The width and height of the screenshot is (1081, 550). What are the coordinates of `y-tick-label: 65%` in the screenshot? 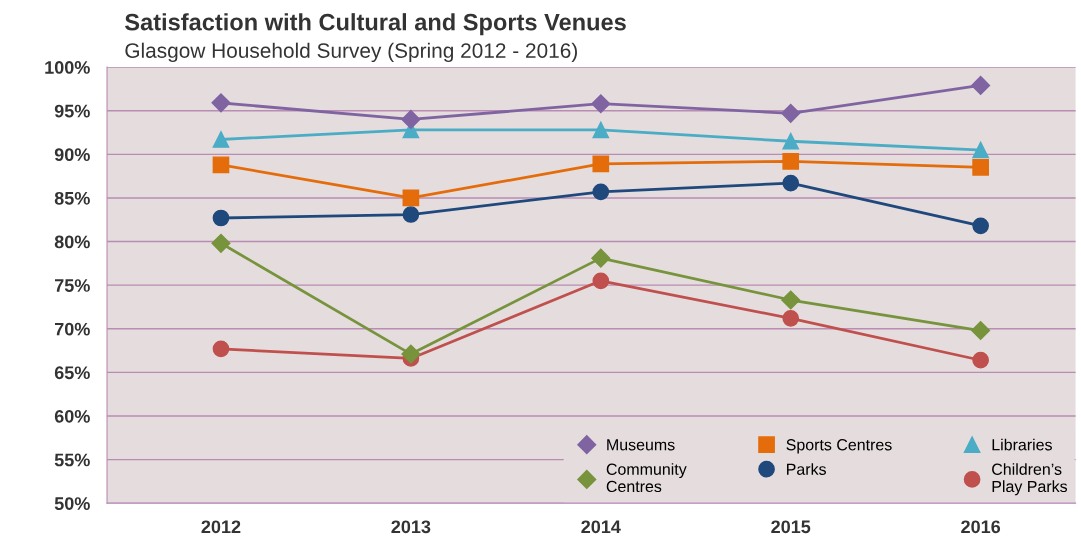 It's located at (72, 373).